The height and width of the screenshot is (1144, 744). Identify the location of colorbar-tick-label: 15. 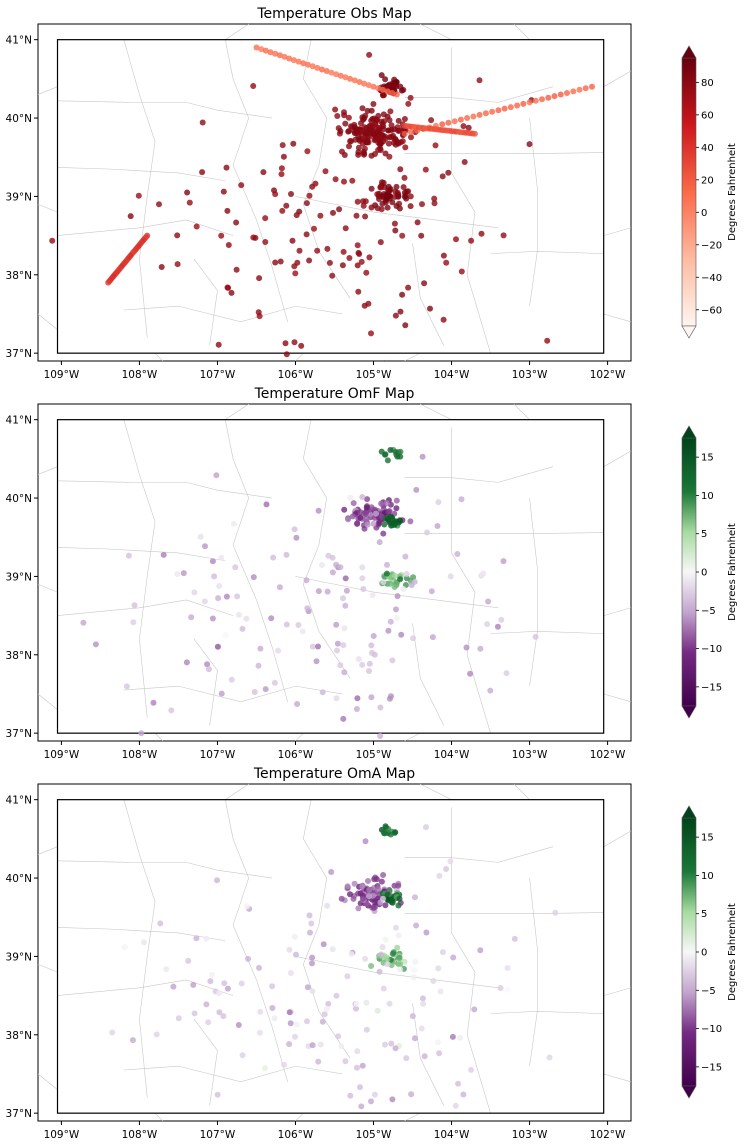
(707, 838).